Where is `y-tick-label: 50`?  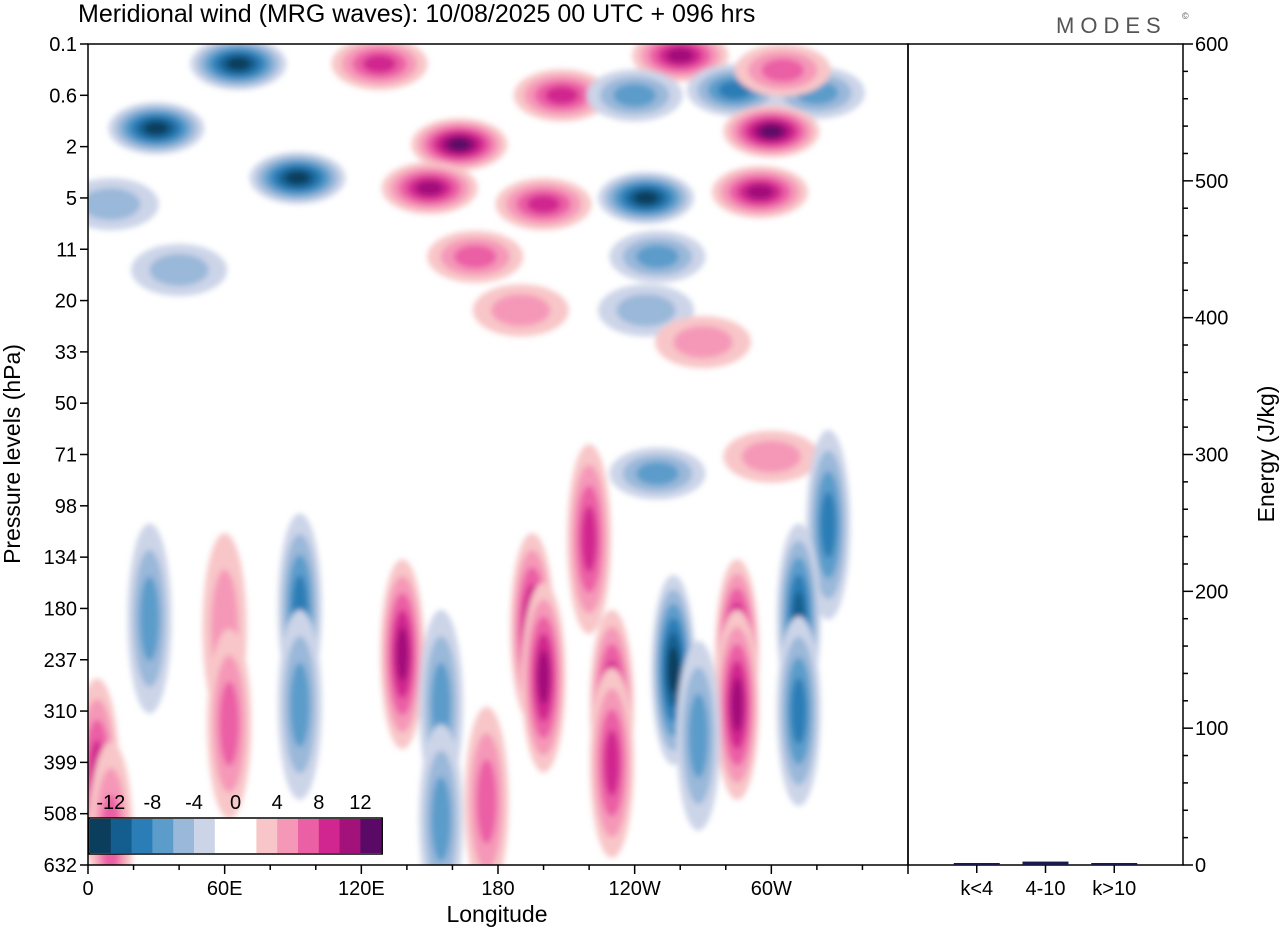
y-tick-label: 50 is located at coordinates (66, 404).